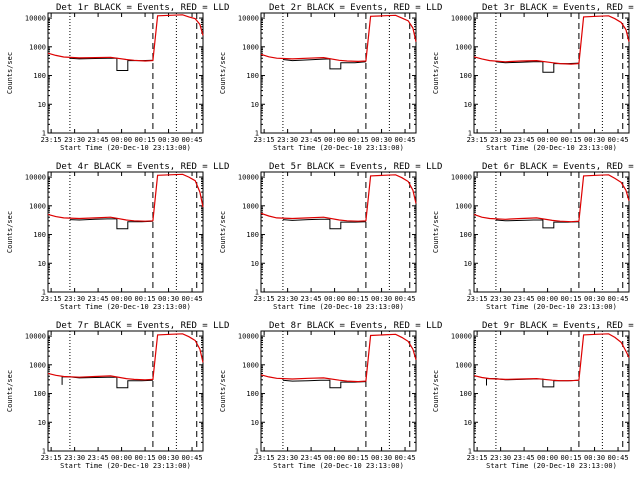 The image size is (640, 480). Describe the element at coordinates (561, 8) in the screenshot. I see `panel-title: Det 3r BLACK = Events, RED = LLD` at that location.